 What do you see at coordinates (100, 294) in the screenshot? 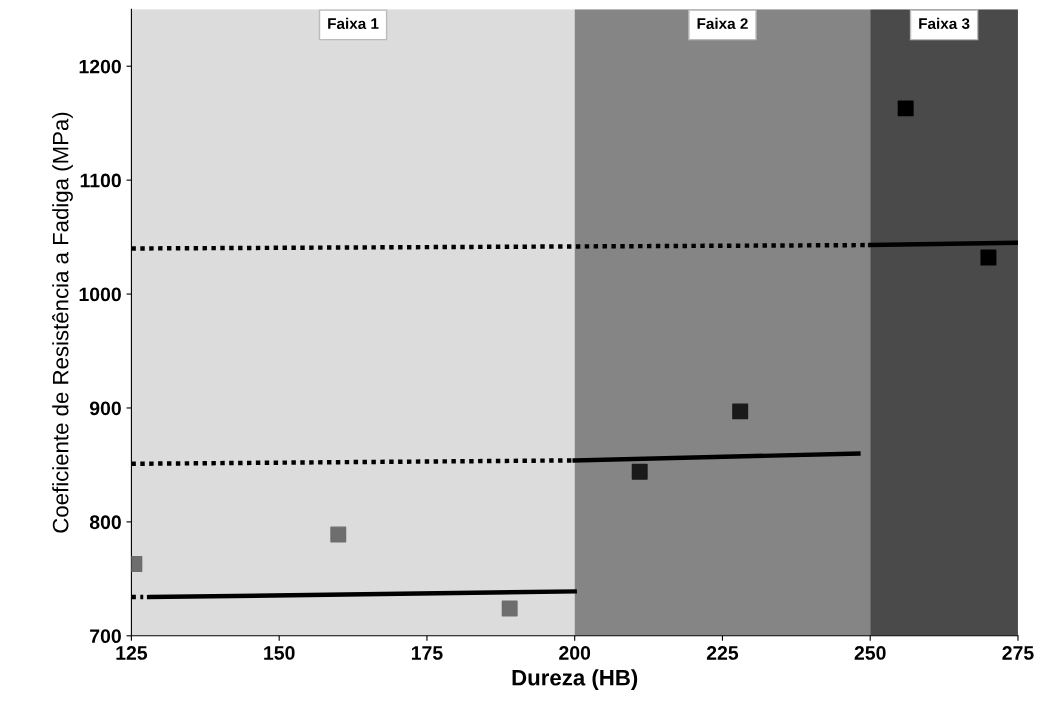
I see `y-tick-label: 1000` at bounding box center [100, 294].